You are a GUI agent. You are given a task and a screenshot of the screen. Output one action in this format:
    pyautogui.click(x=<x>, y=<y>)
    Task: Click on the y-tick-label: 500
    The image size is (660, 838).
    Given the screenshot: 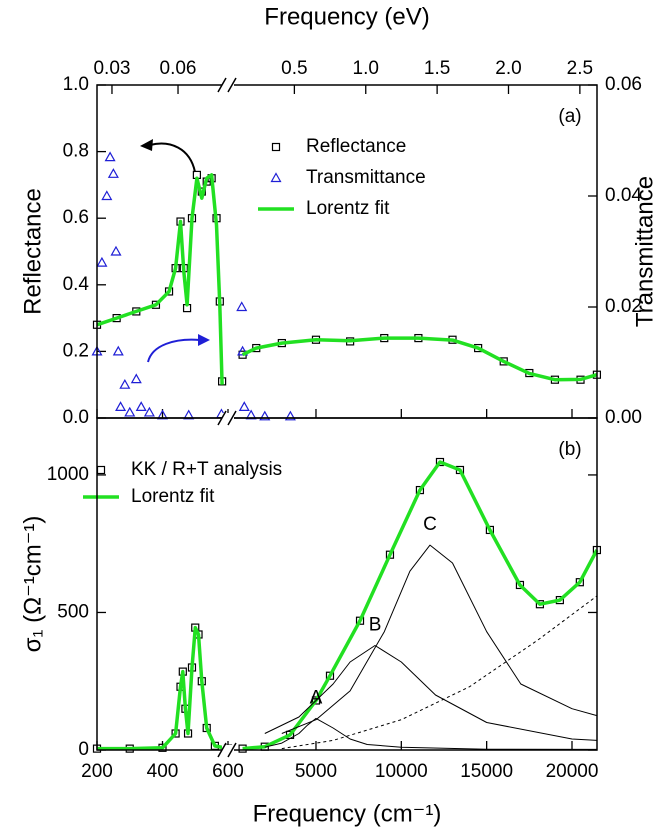 What is the action you would take?
    pyautogui.click(x=73, y=611)
    